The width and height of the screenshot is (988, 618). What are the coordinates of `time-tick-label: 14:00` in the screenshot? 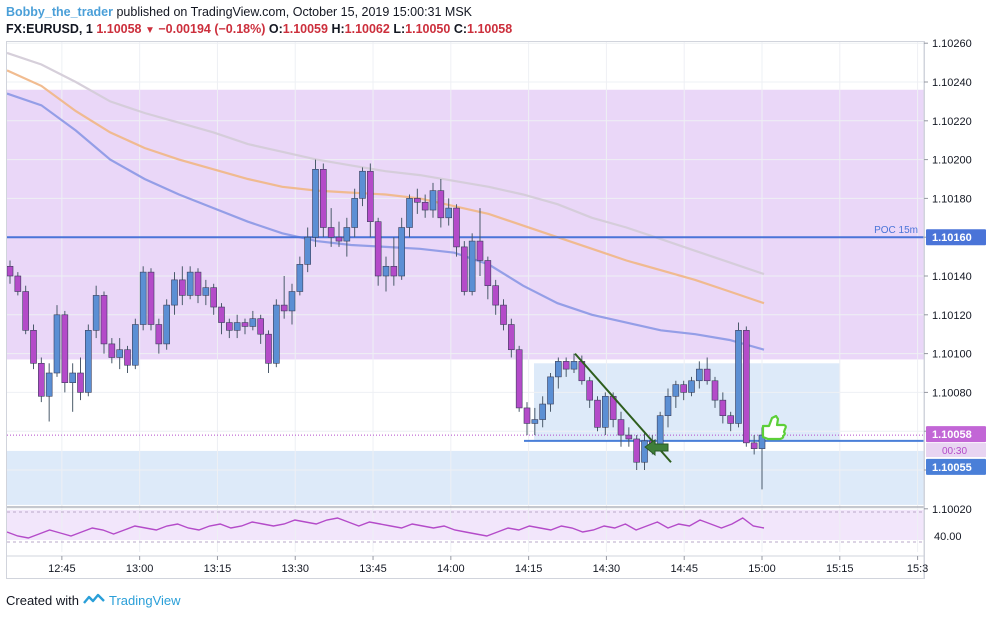 It's located at (451, 569).